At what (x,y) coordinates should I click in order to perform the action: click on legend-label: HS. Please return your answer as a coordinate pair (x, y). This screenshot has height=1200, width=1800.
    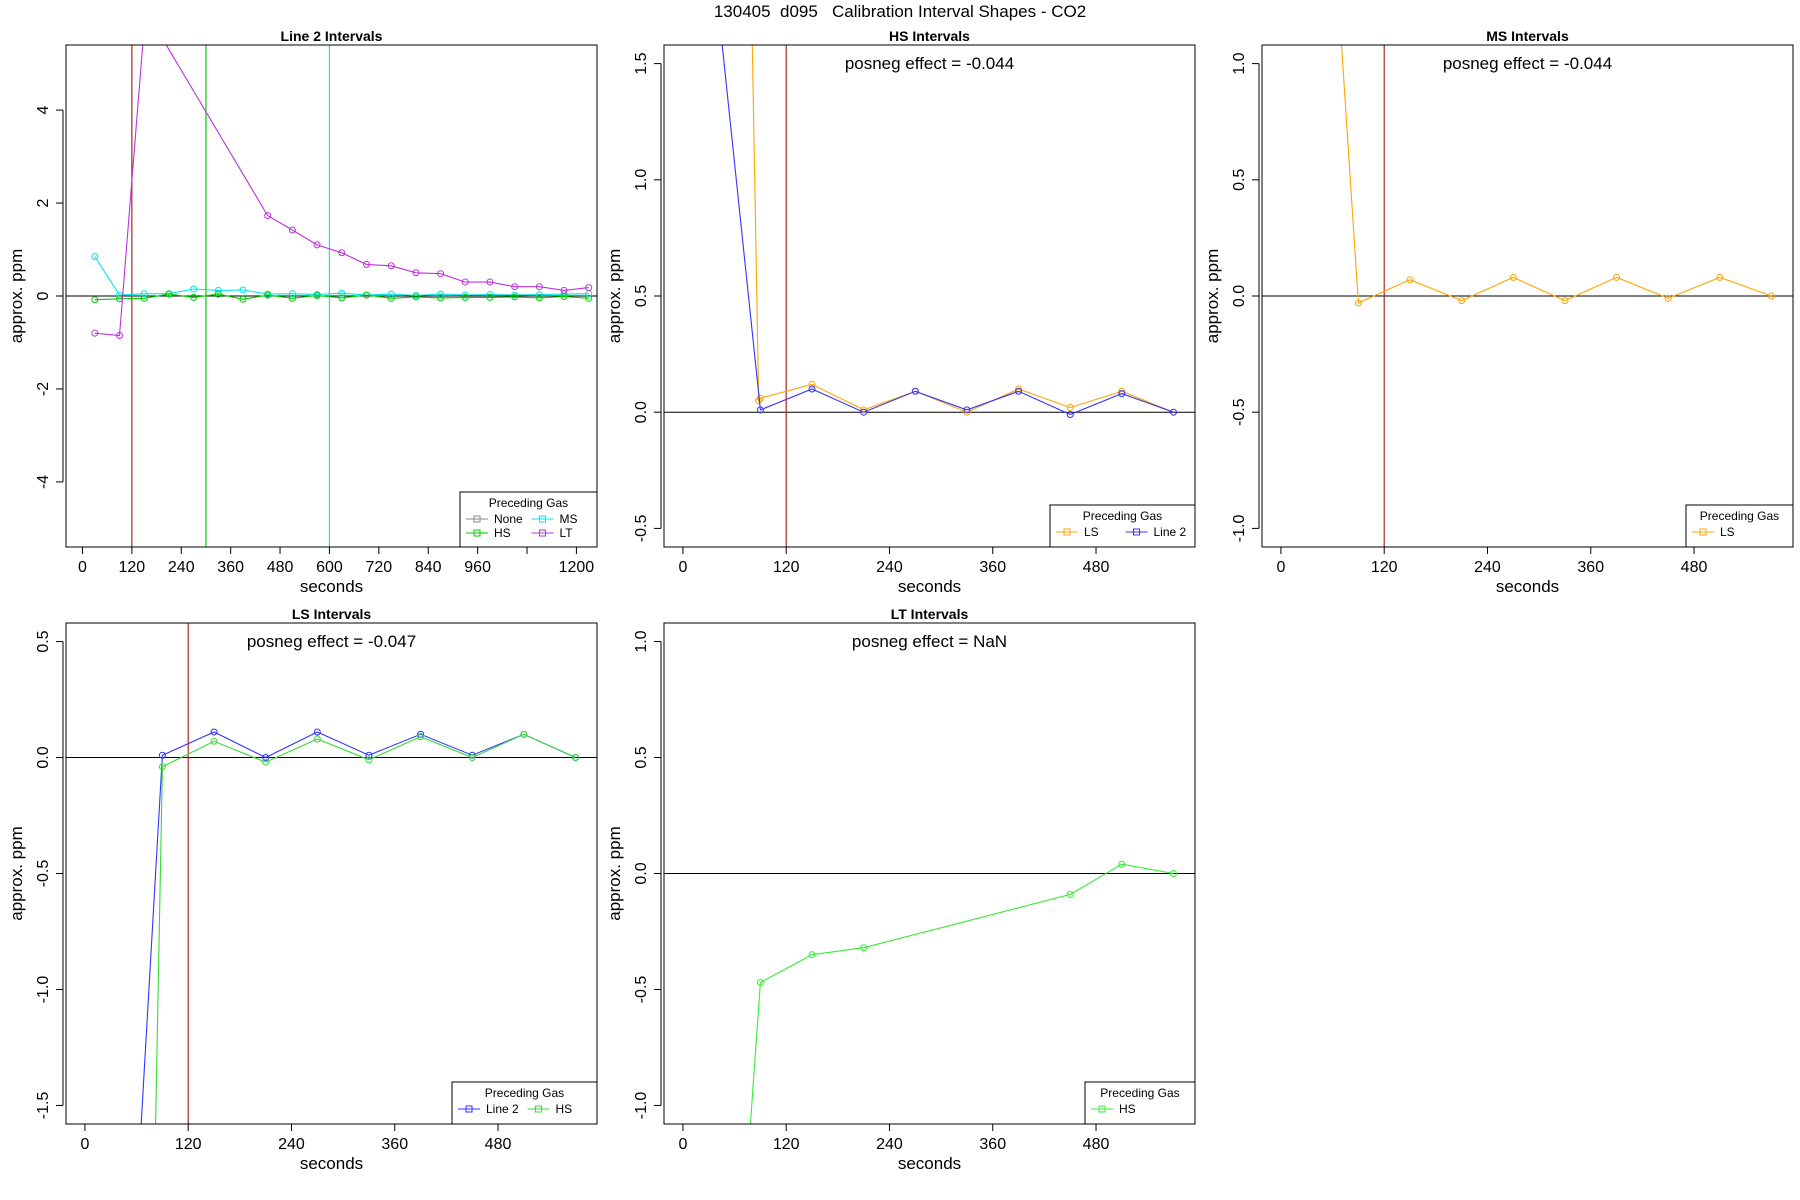
    Looking at the image, I should click on (502, 533).